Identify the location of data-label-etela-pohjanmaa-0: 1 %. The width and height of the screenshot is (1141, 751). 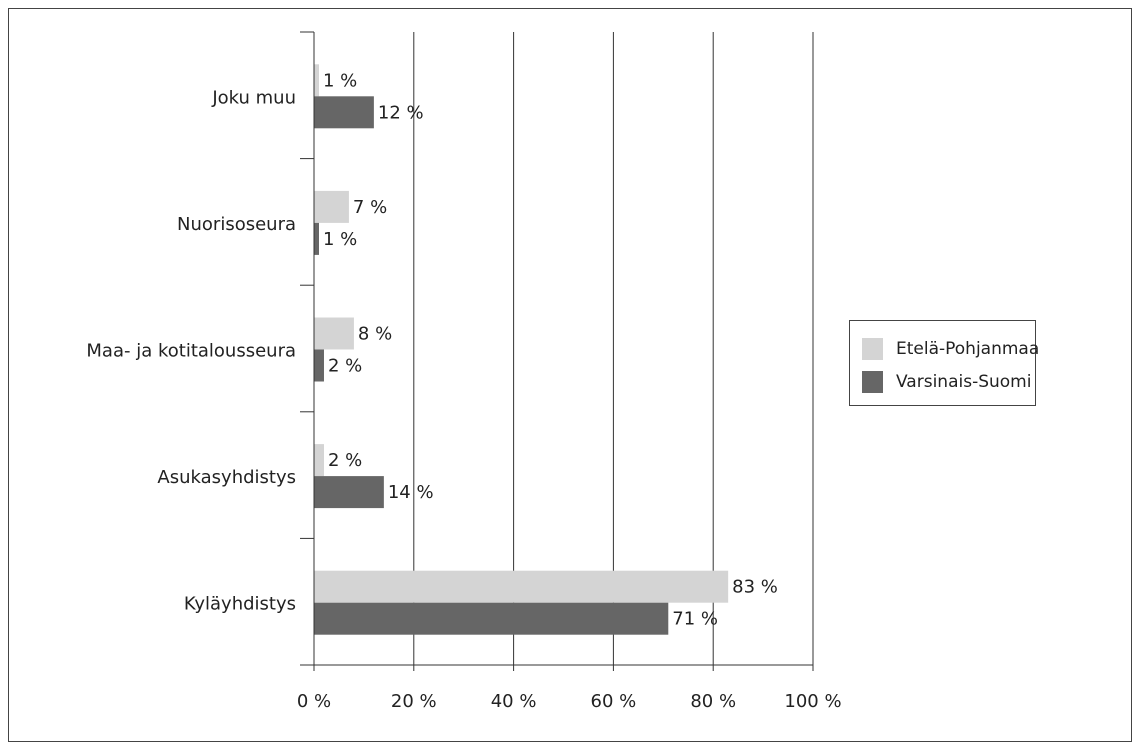
(340, 80).